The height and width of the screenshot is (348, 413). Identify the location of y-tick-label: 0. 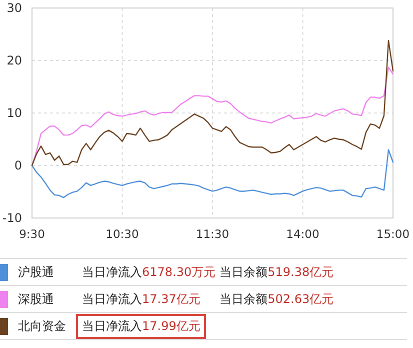
(18, 165).